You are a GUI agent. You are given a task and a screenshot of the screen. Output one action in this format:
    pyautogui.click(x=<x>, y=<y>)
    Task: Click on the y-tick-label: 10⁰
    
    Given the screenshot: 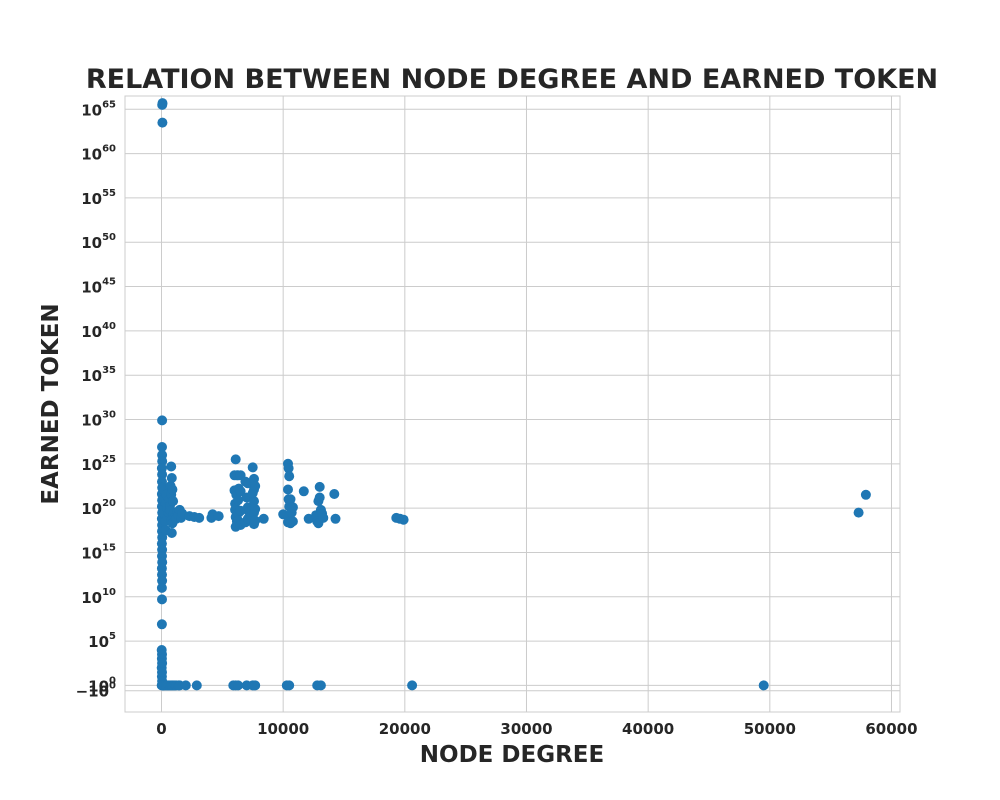 What is the action you would take?
    pyautogui.click(x=102, y=685)
    